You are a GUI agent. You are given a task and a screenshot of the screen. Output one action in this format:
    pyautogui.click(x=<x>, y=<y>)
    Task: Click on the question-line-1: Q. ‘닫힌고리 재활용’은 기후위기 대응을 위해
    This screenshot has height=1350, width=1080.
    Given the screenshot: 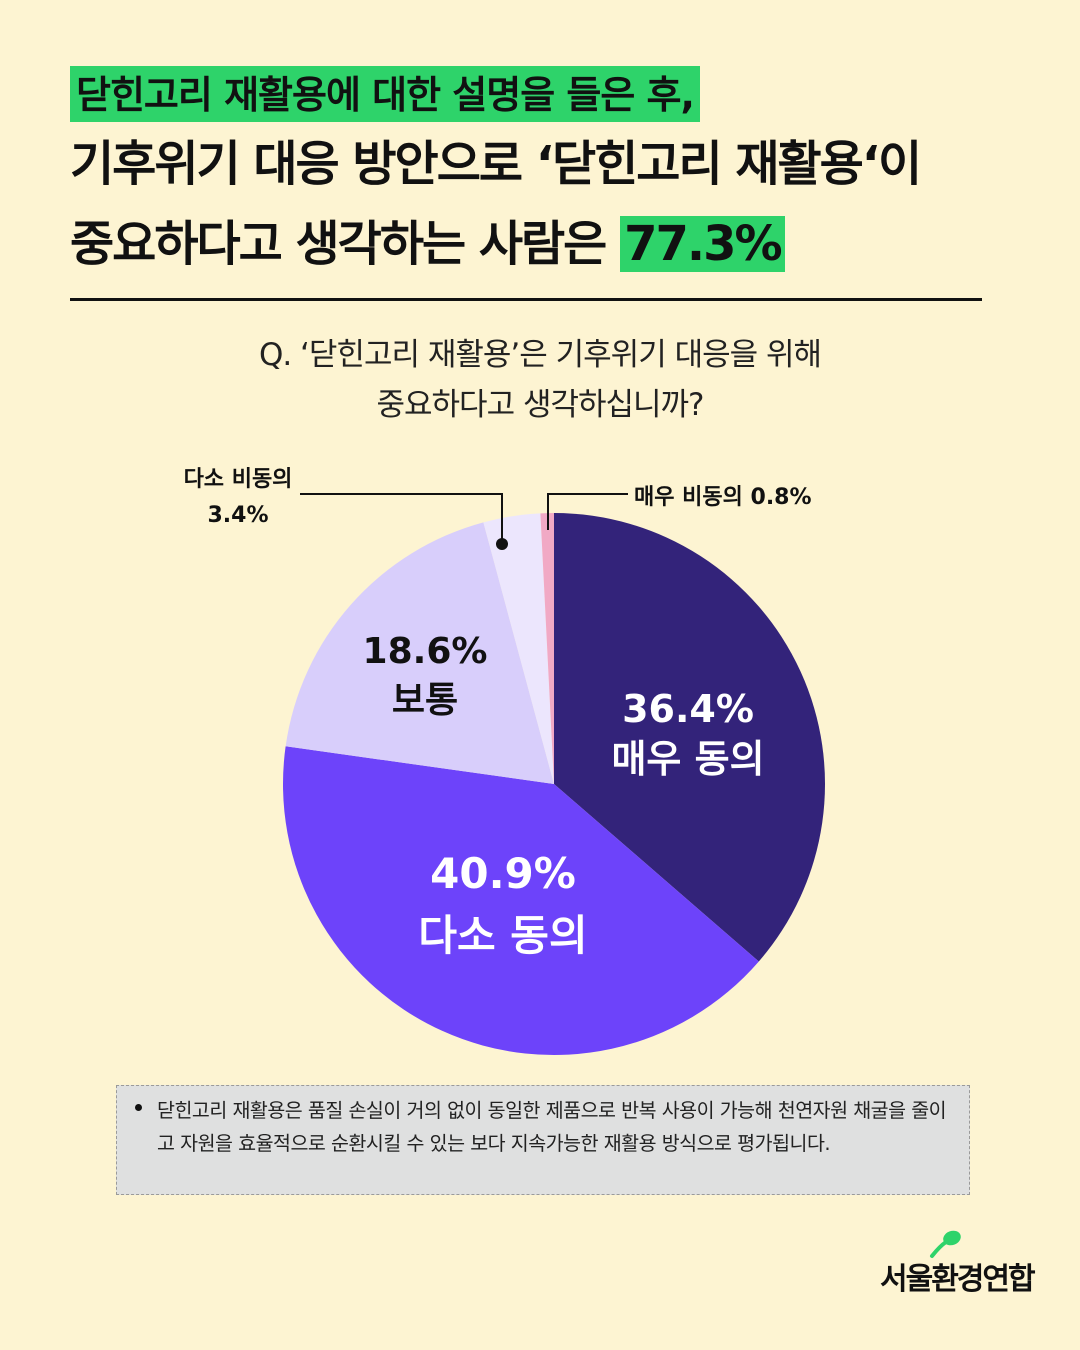 What is the action you would take?
    pyautogui.click(x=540, y=355)
    